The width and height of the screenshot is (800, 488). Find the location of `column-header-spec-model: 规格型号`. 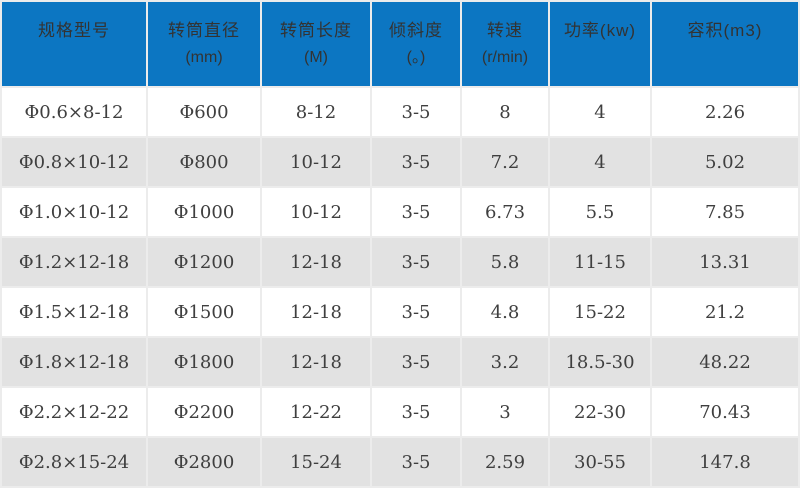

column-header-spec-model: 规格型号 is located at coordinates (74, 44).